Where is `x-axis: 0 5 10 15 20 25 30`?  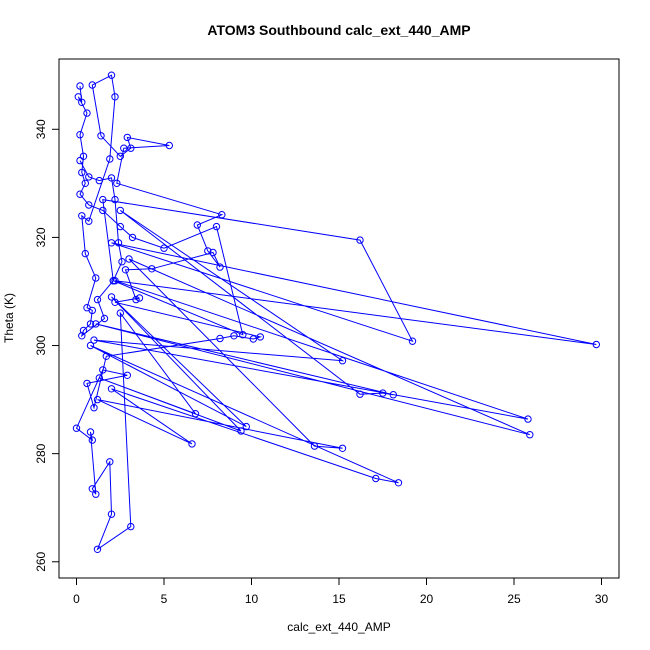
x-axis: 0 5 10 15 20 25 30 is located at coordinates (341, 591).